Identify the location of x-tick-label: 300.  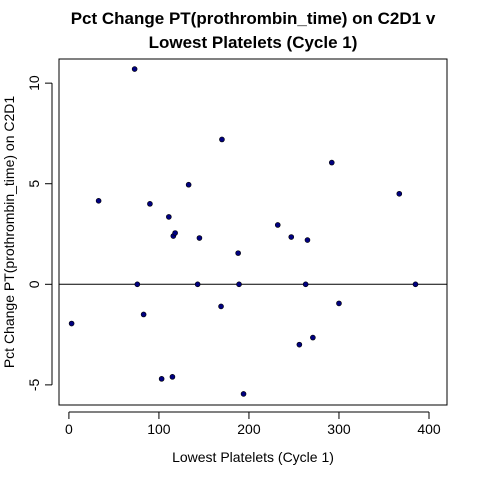
(339, 429).